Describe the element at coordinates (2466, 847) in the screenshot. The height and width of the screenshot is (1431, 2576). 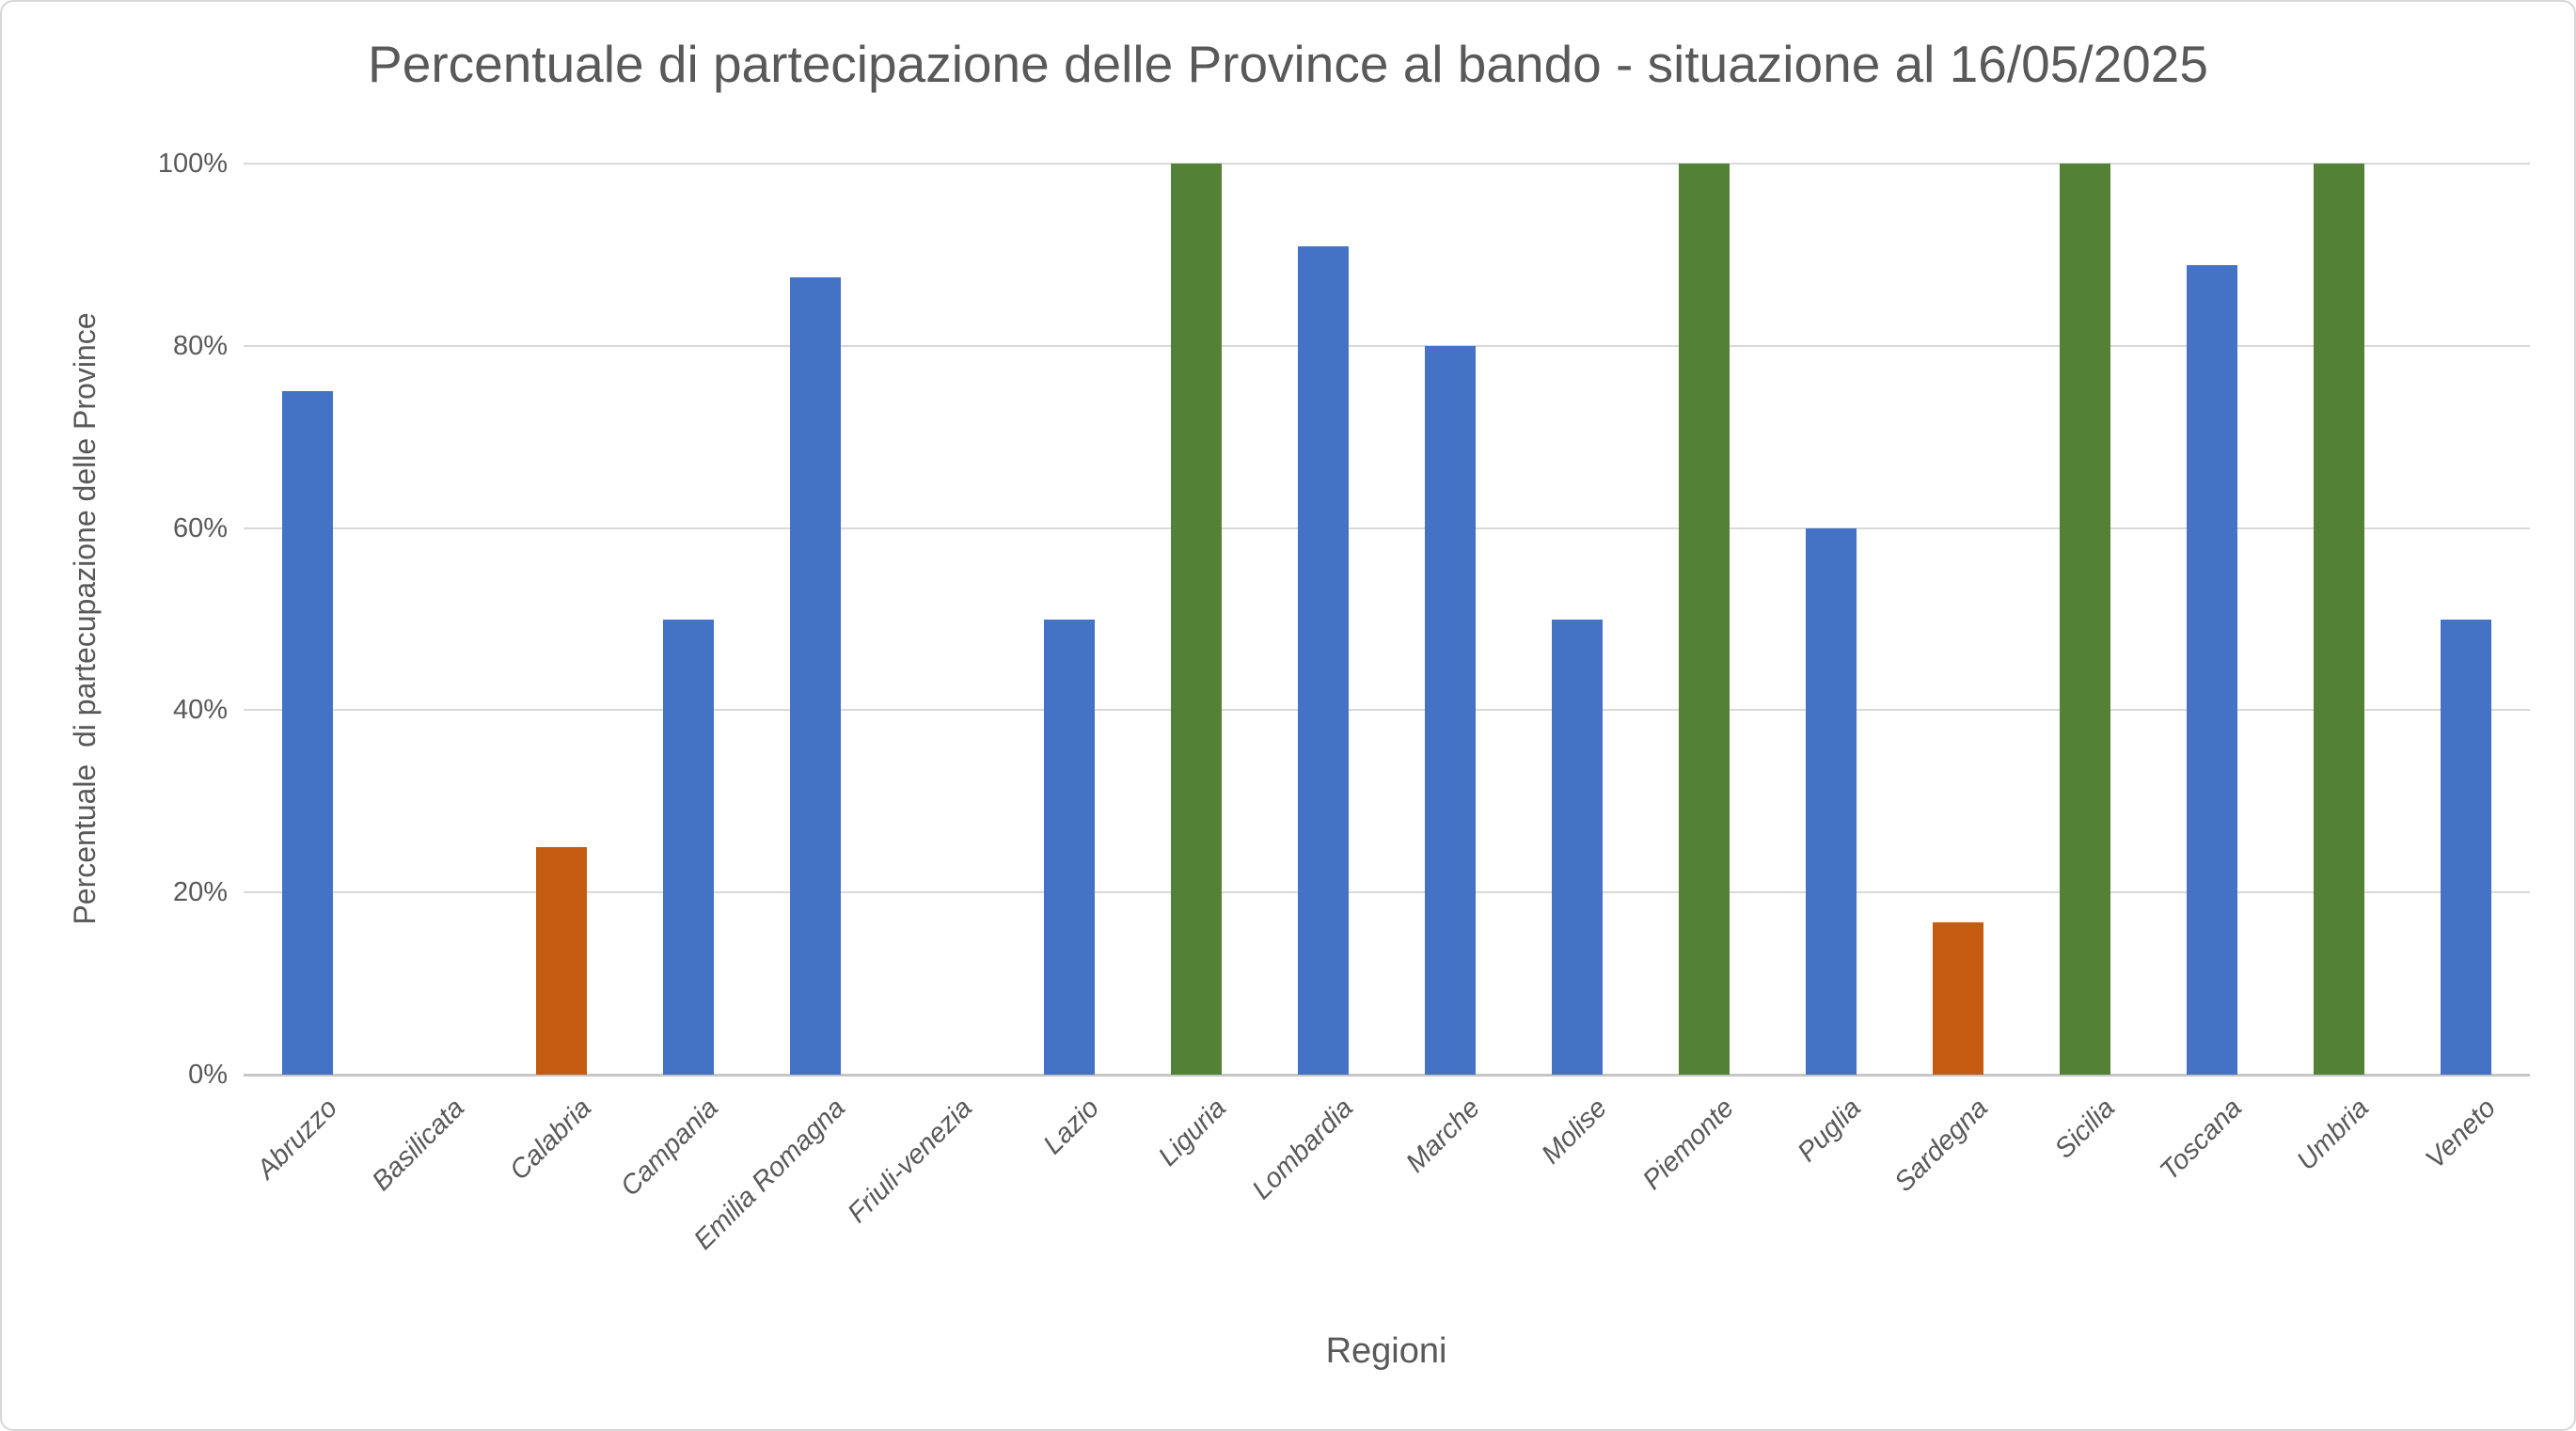
I see `bar-veneto` at that location.